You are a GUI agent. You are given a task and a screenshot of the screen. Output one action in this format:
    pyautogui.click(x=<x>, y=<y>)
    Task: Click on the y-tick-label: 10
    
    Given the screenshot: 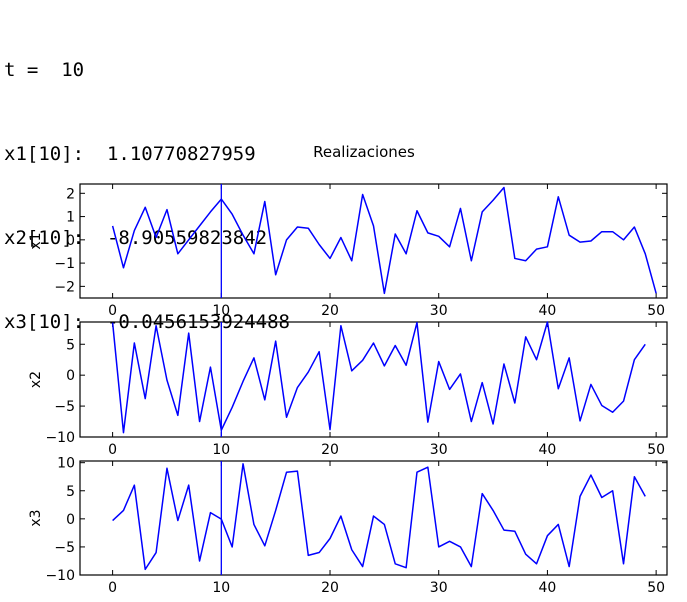 What is the action you would take?
    pyautogui.click(x=66, y=464)
    